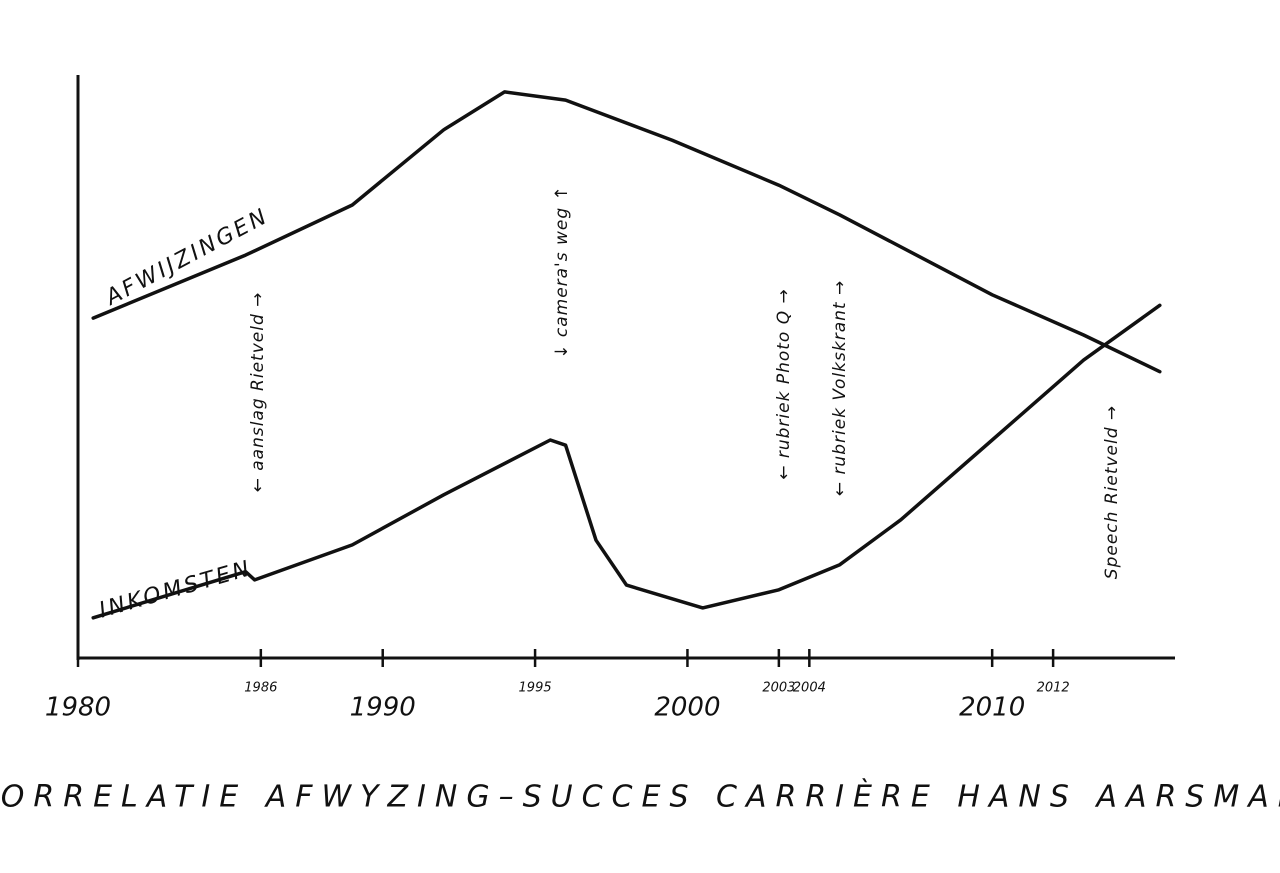  What do you see at coordinates (840, 388) in the screenshot?
I see `annotation: ← rubriek Volkskrant →` at bounding box center [840, 388].